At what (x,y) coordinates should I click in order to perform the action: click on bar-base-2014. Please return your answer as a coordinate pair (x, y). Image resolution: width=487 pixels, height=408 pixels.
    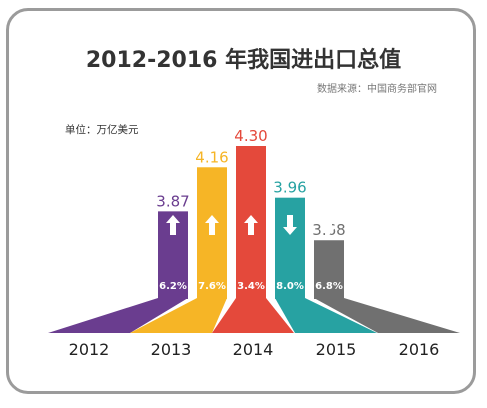
    Looking at the image, I should click on (253, 315).